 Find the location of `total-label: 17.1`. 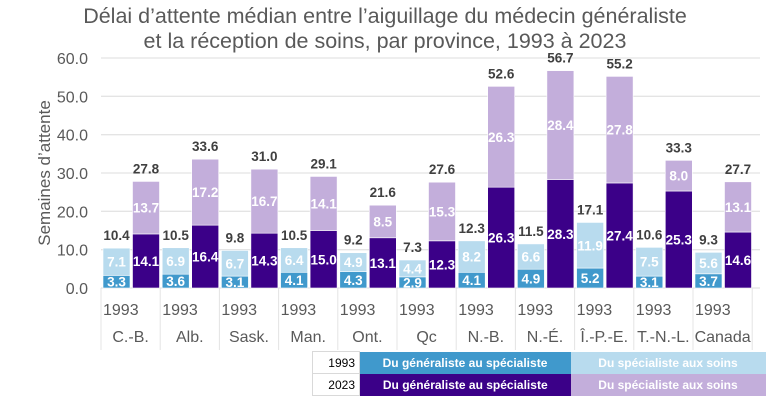

total-label: 17.1 is located at coordinates (590, 209).